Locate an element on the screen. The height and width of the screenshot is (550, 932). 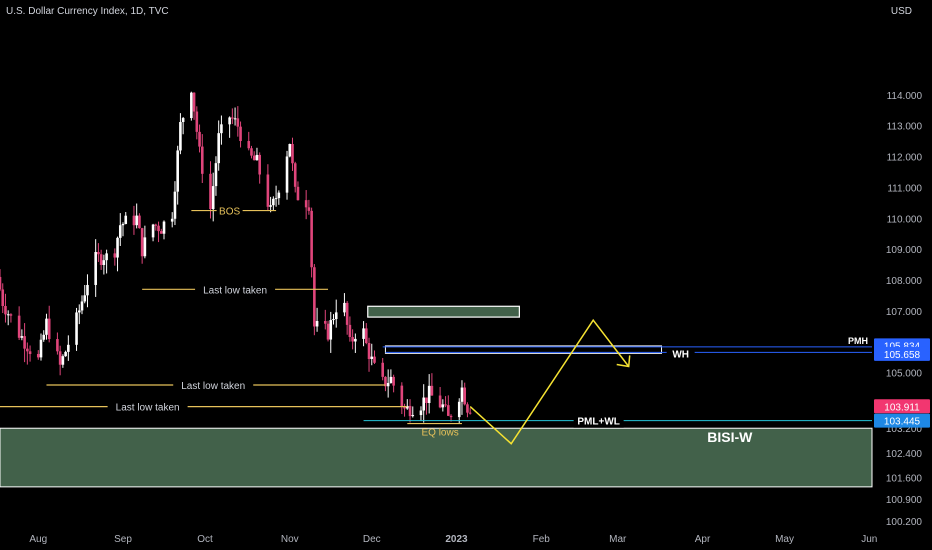
bos-label: BOS is located at coordinates (229, 212).